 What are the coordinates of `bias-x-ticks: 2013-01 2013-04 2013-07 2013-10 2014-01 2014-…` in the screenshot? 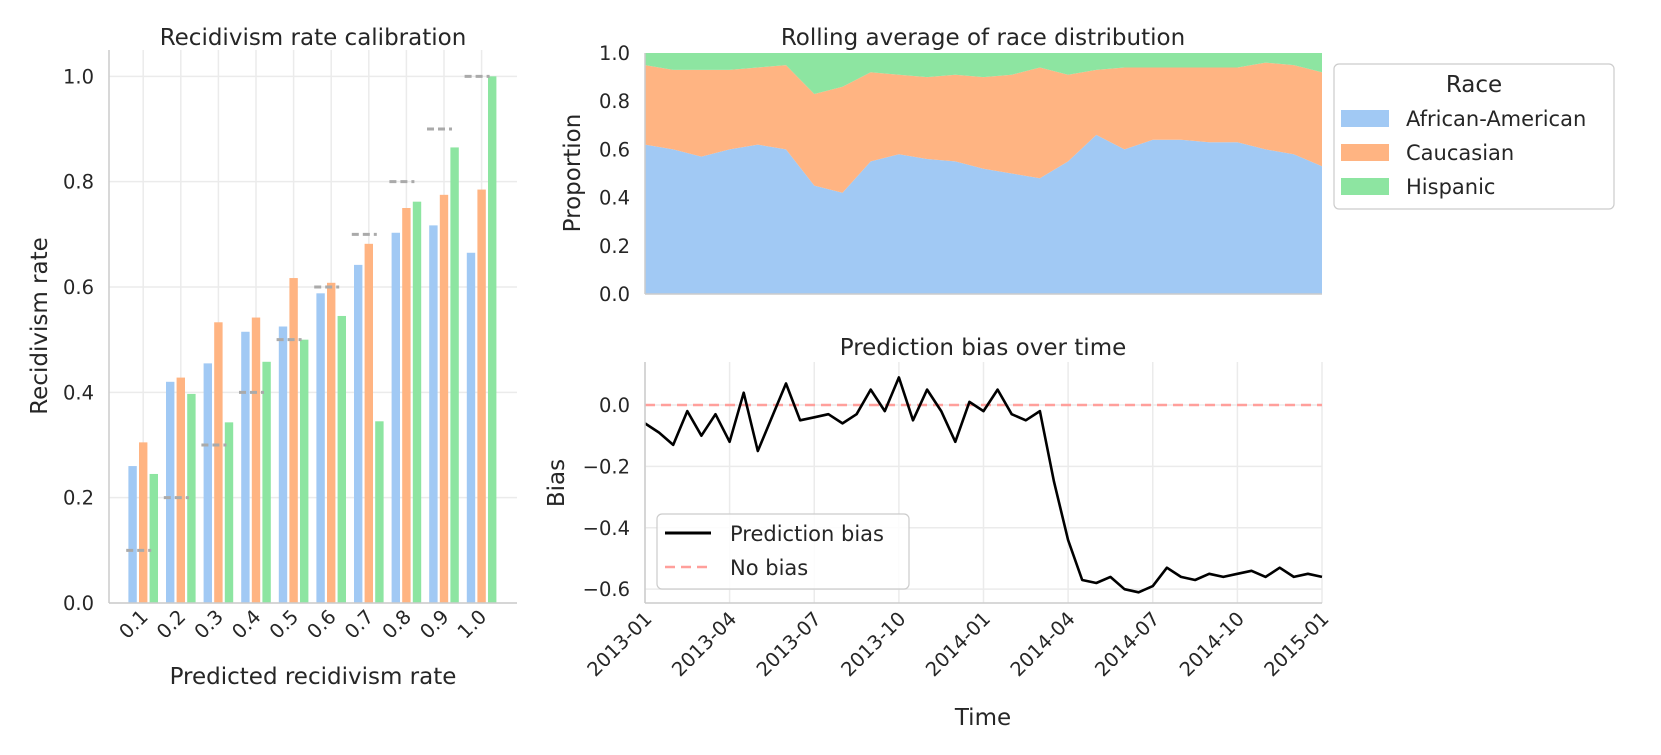 It's located at (958, 644).